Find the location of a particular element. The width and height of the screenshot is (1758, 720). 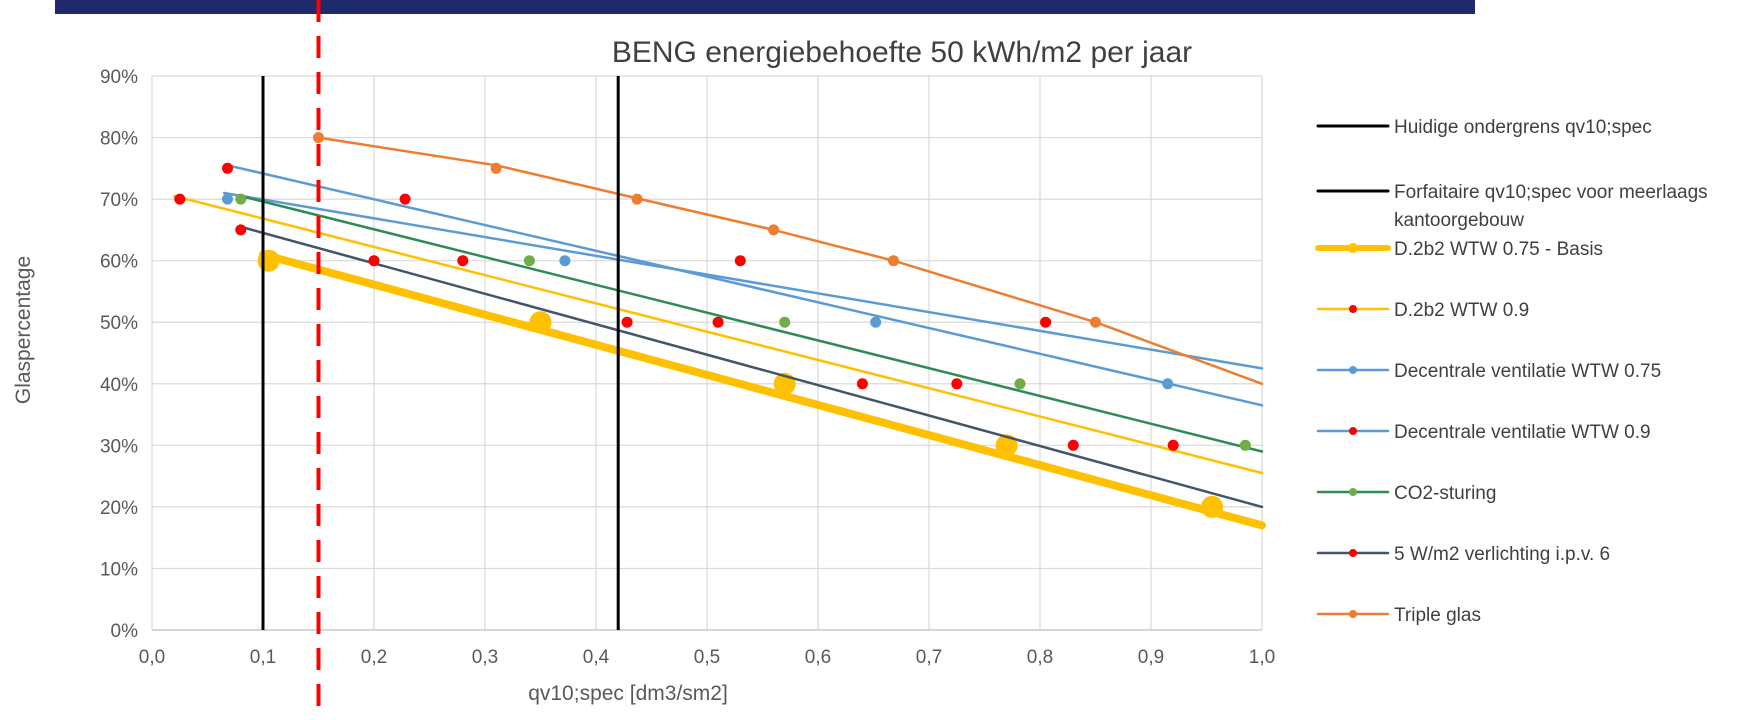

legend-label: Forfaitaire qv10;spec voor meerlaags is located at coordinates (1551, 192).